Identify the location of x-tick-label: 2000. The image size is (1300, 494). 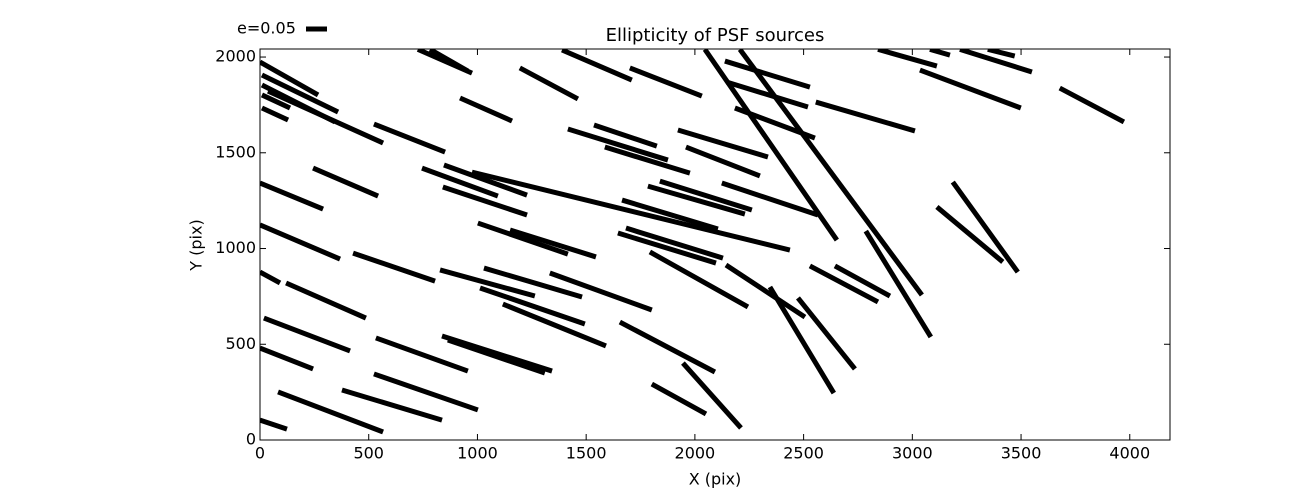
(695, 453).